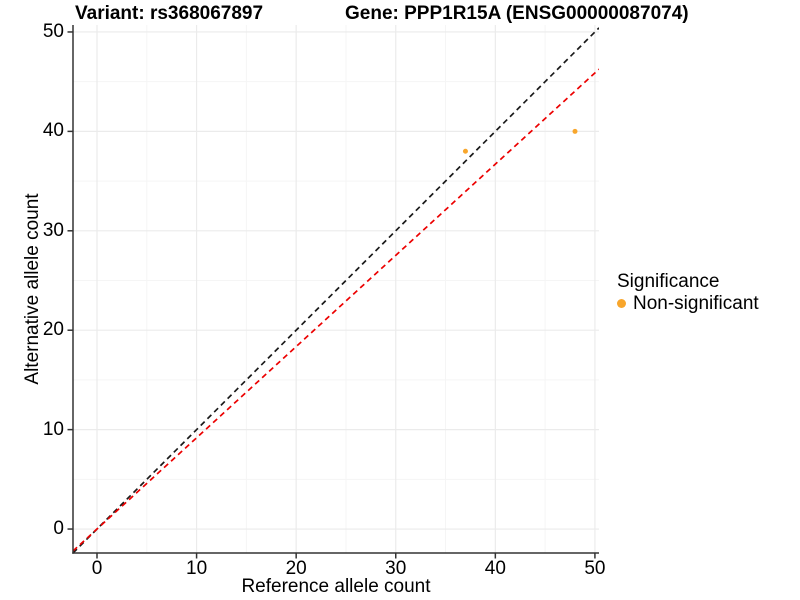  I want to click on x-axis-tick-label: 30, so click(396, 568).